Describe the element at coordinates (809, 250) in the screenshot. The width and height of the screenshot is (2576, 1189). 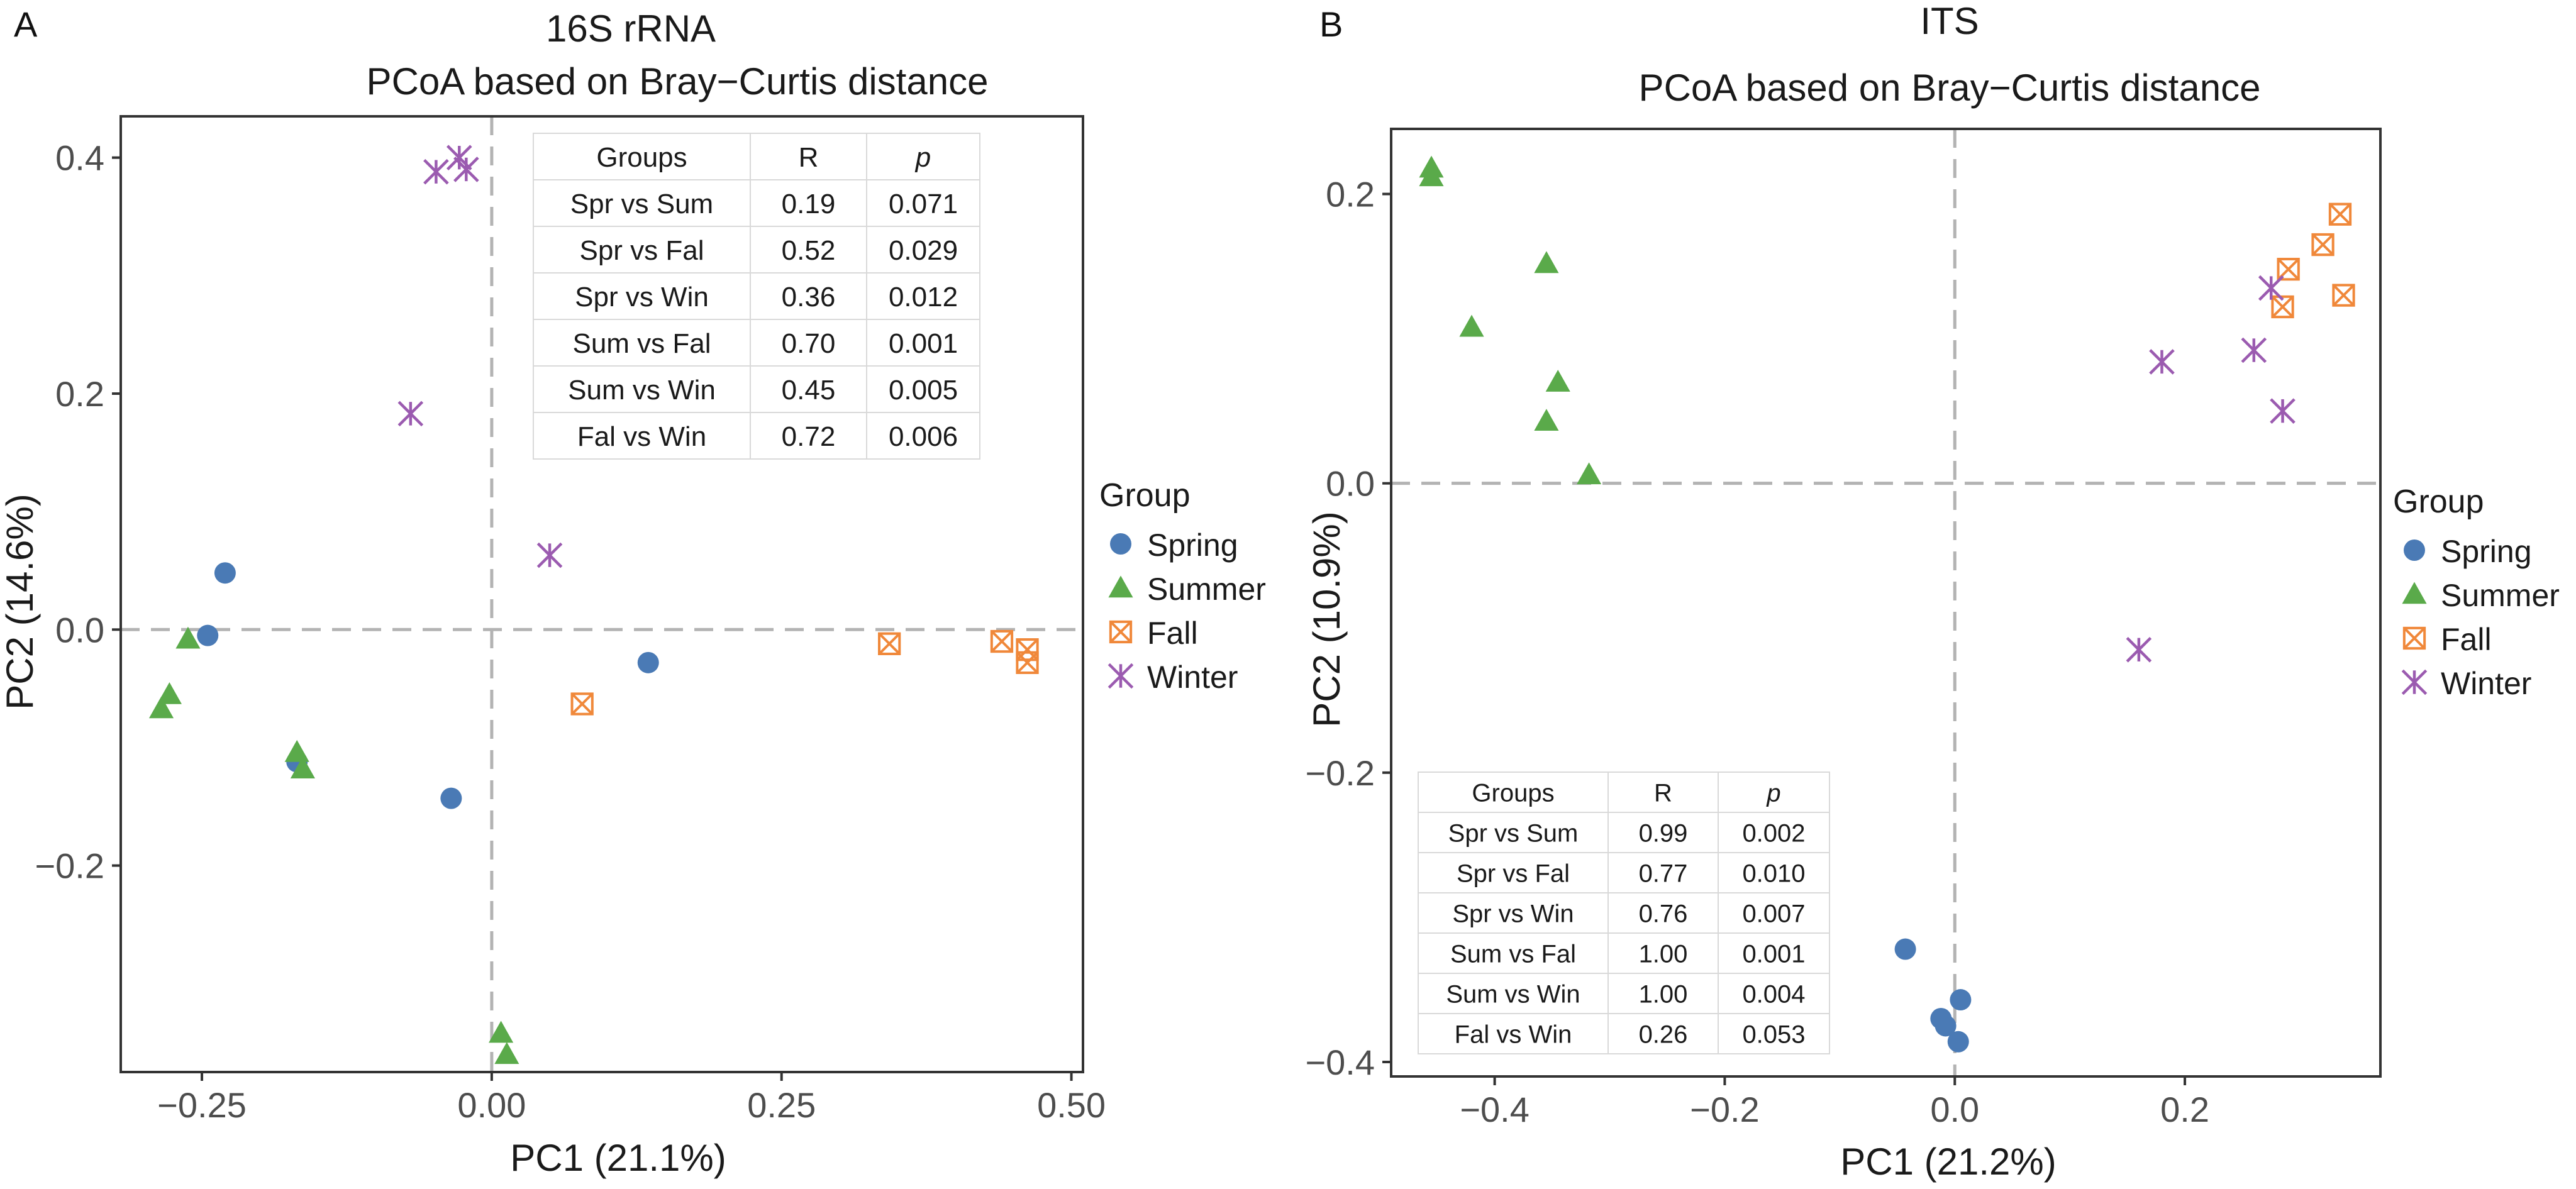
I see `panel-a-table-cell-r2-c2: 0.52` at that location.